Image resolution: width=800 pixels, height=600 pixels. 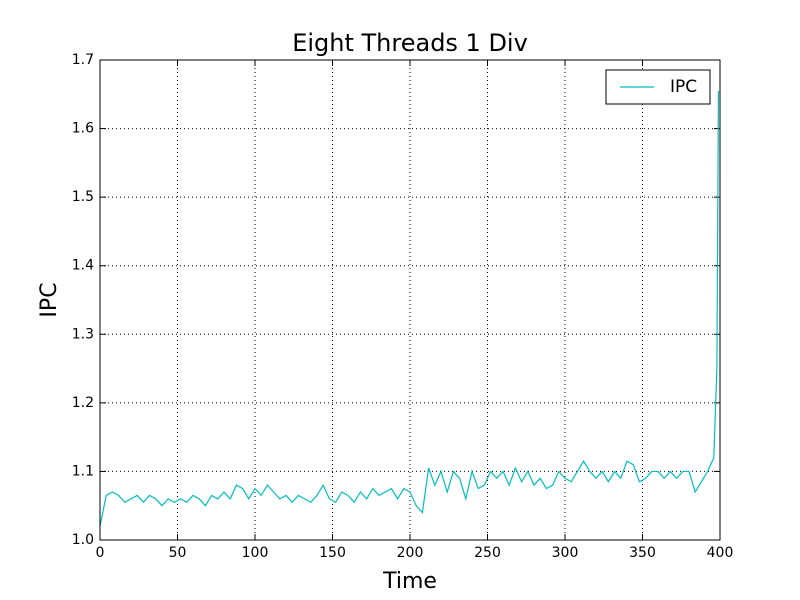 I want to click on chart-title: Eight Threads 1 Div, so click(x=410, y=43).